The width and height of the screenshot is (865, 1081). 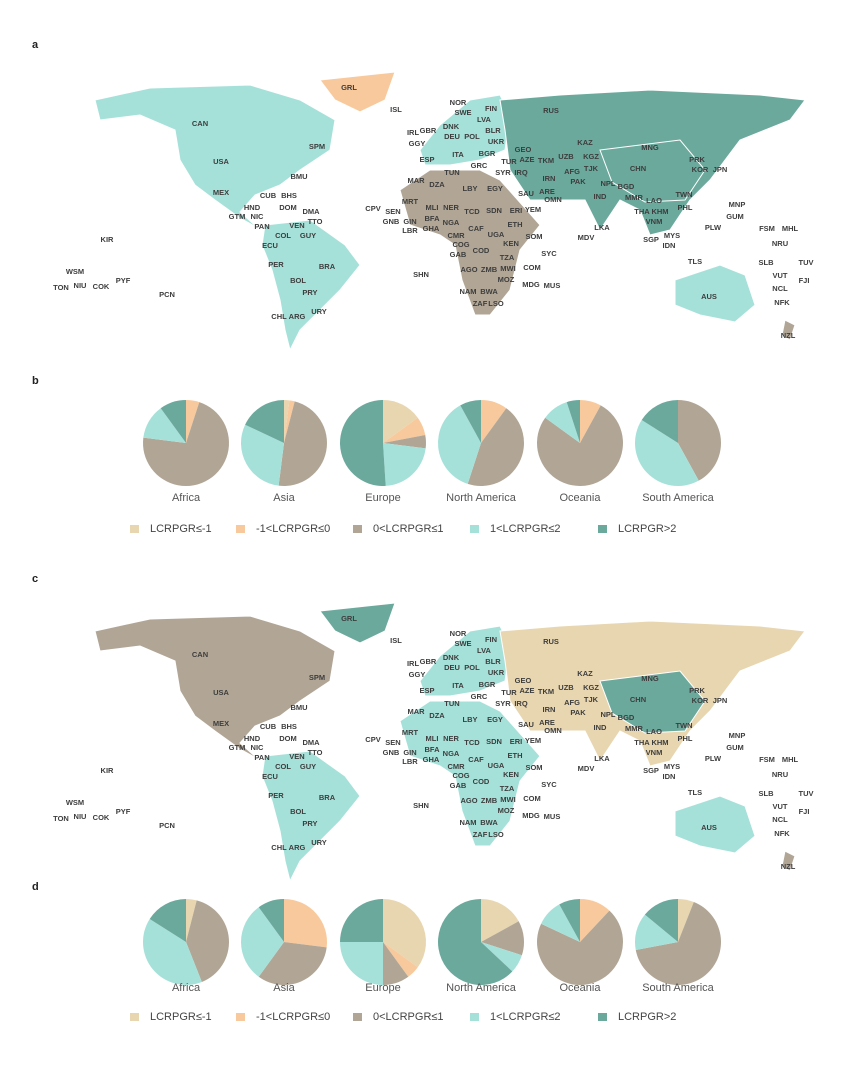 I want to click on country-label: MYS, so click(x=672, y=235).